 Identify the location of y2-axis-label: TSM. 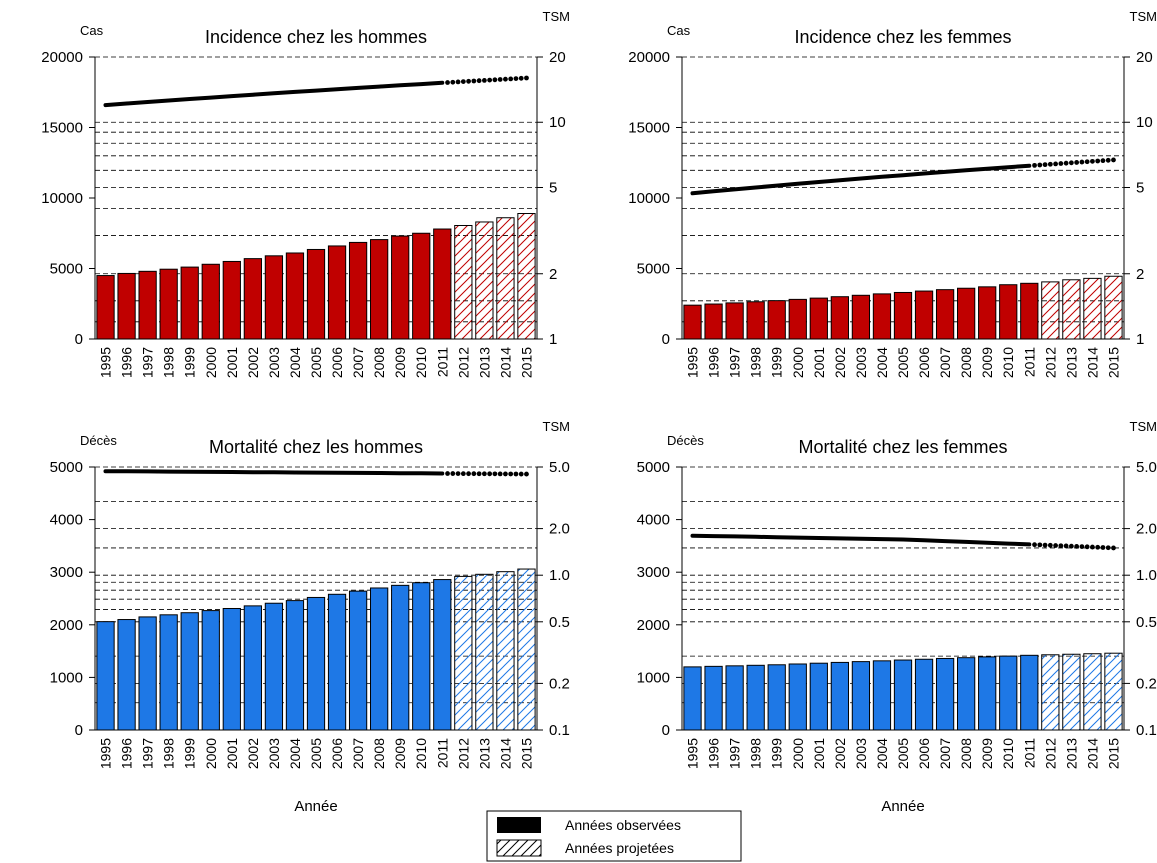
(556, 16).